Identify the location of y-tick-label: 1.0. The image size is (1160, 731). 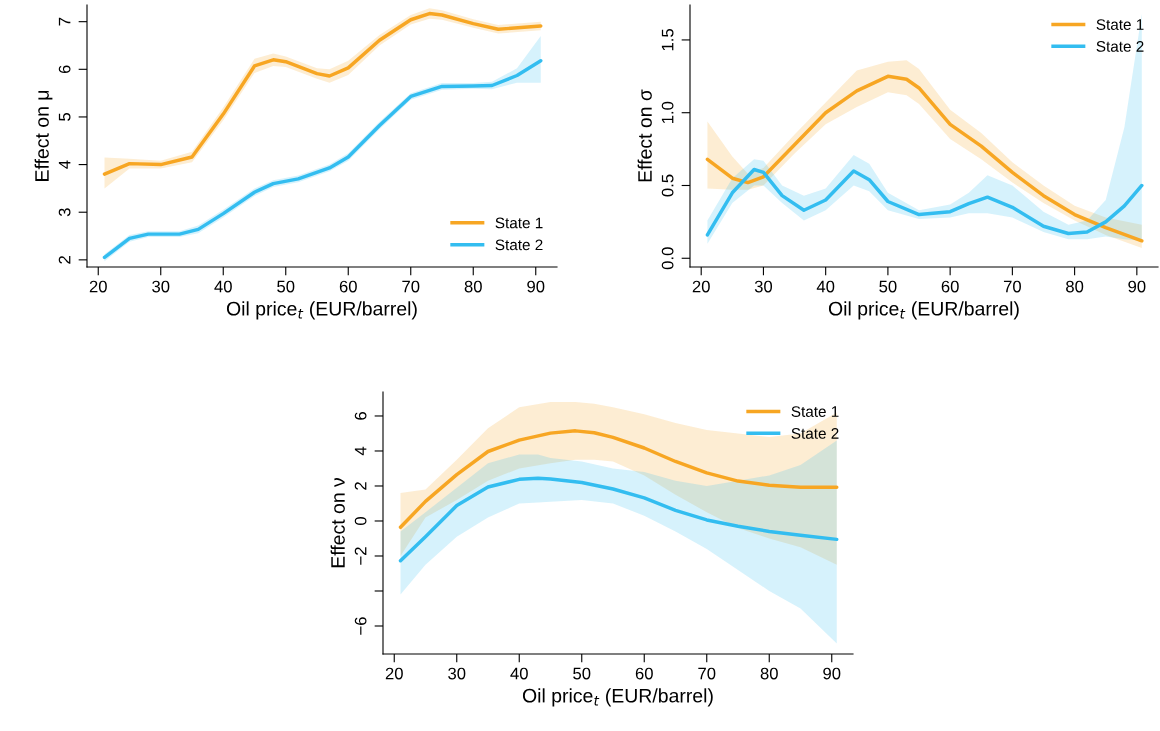
(667, 112).